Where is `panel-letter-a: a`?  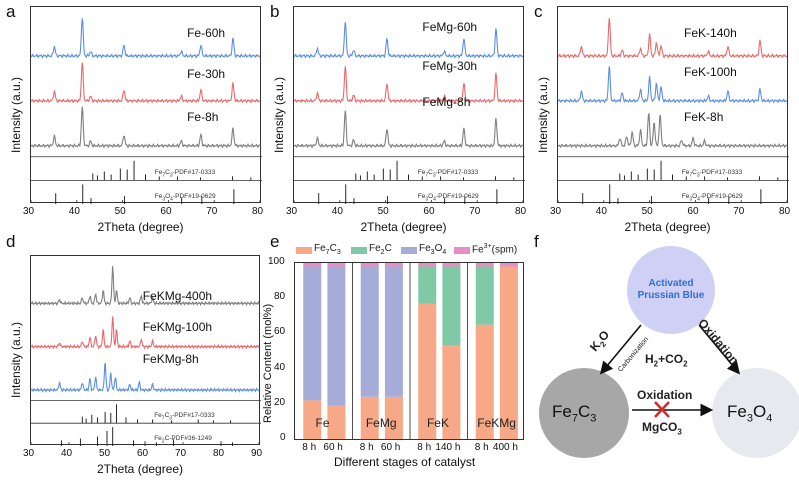 panel-letter-a: a is located at coordinates (11, 11).